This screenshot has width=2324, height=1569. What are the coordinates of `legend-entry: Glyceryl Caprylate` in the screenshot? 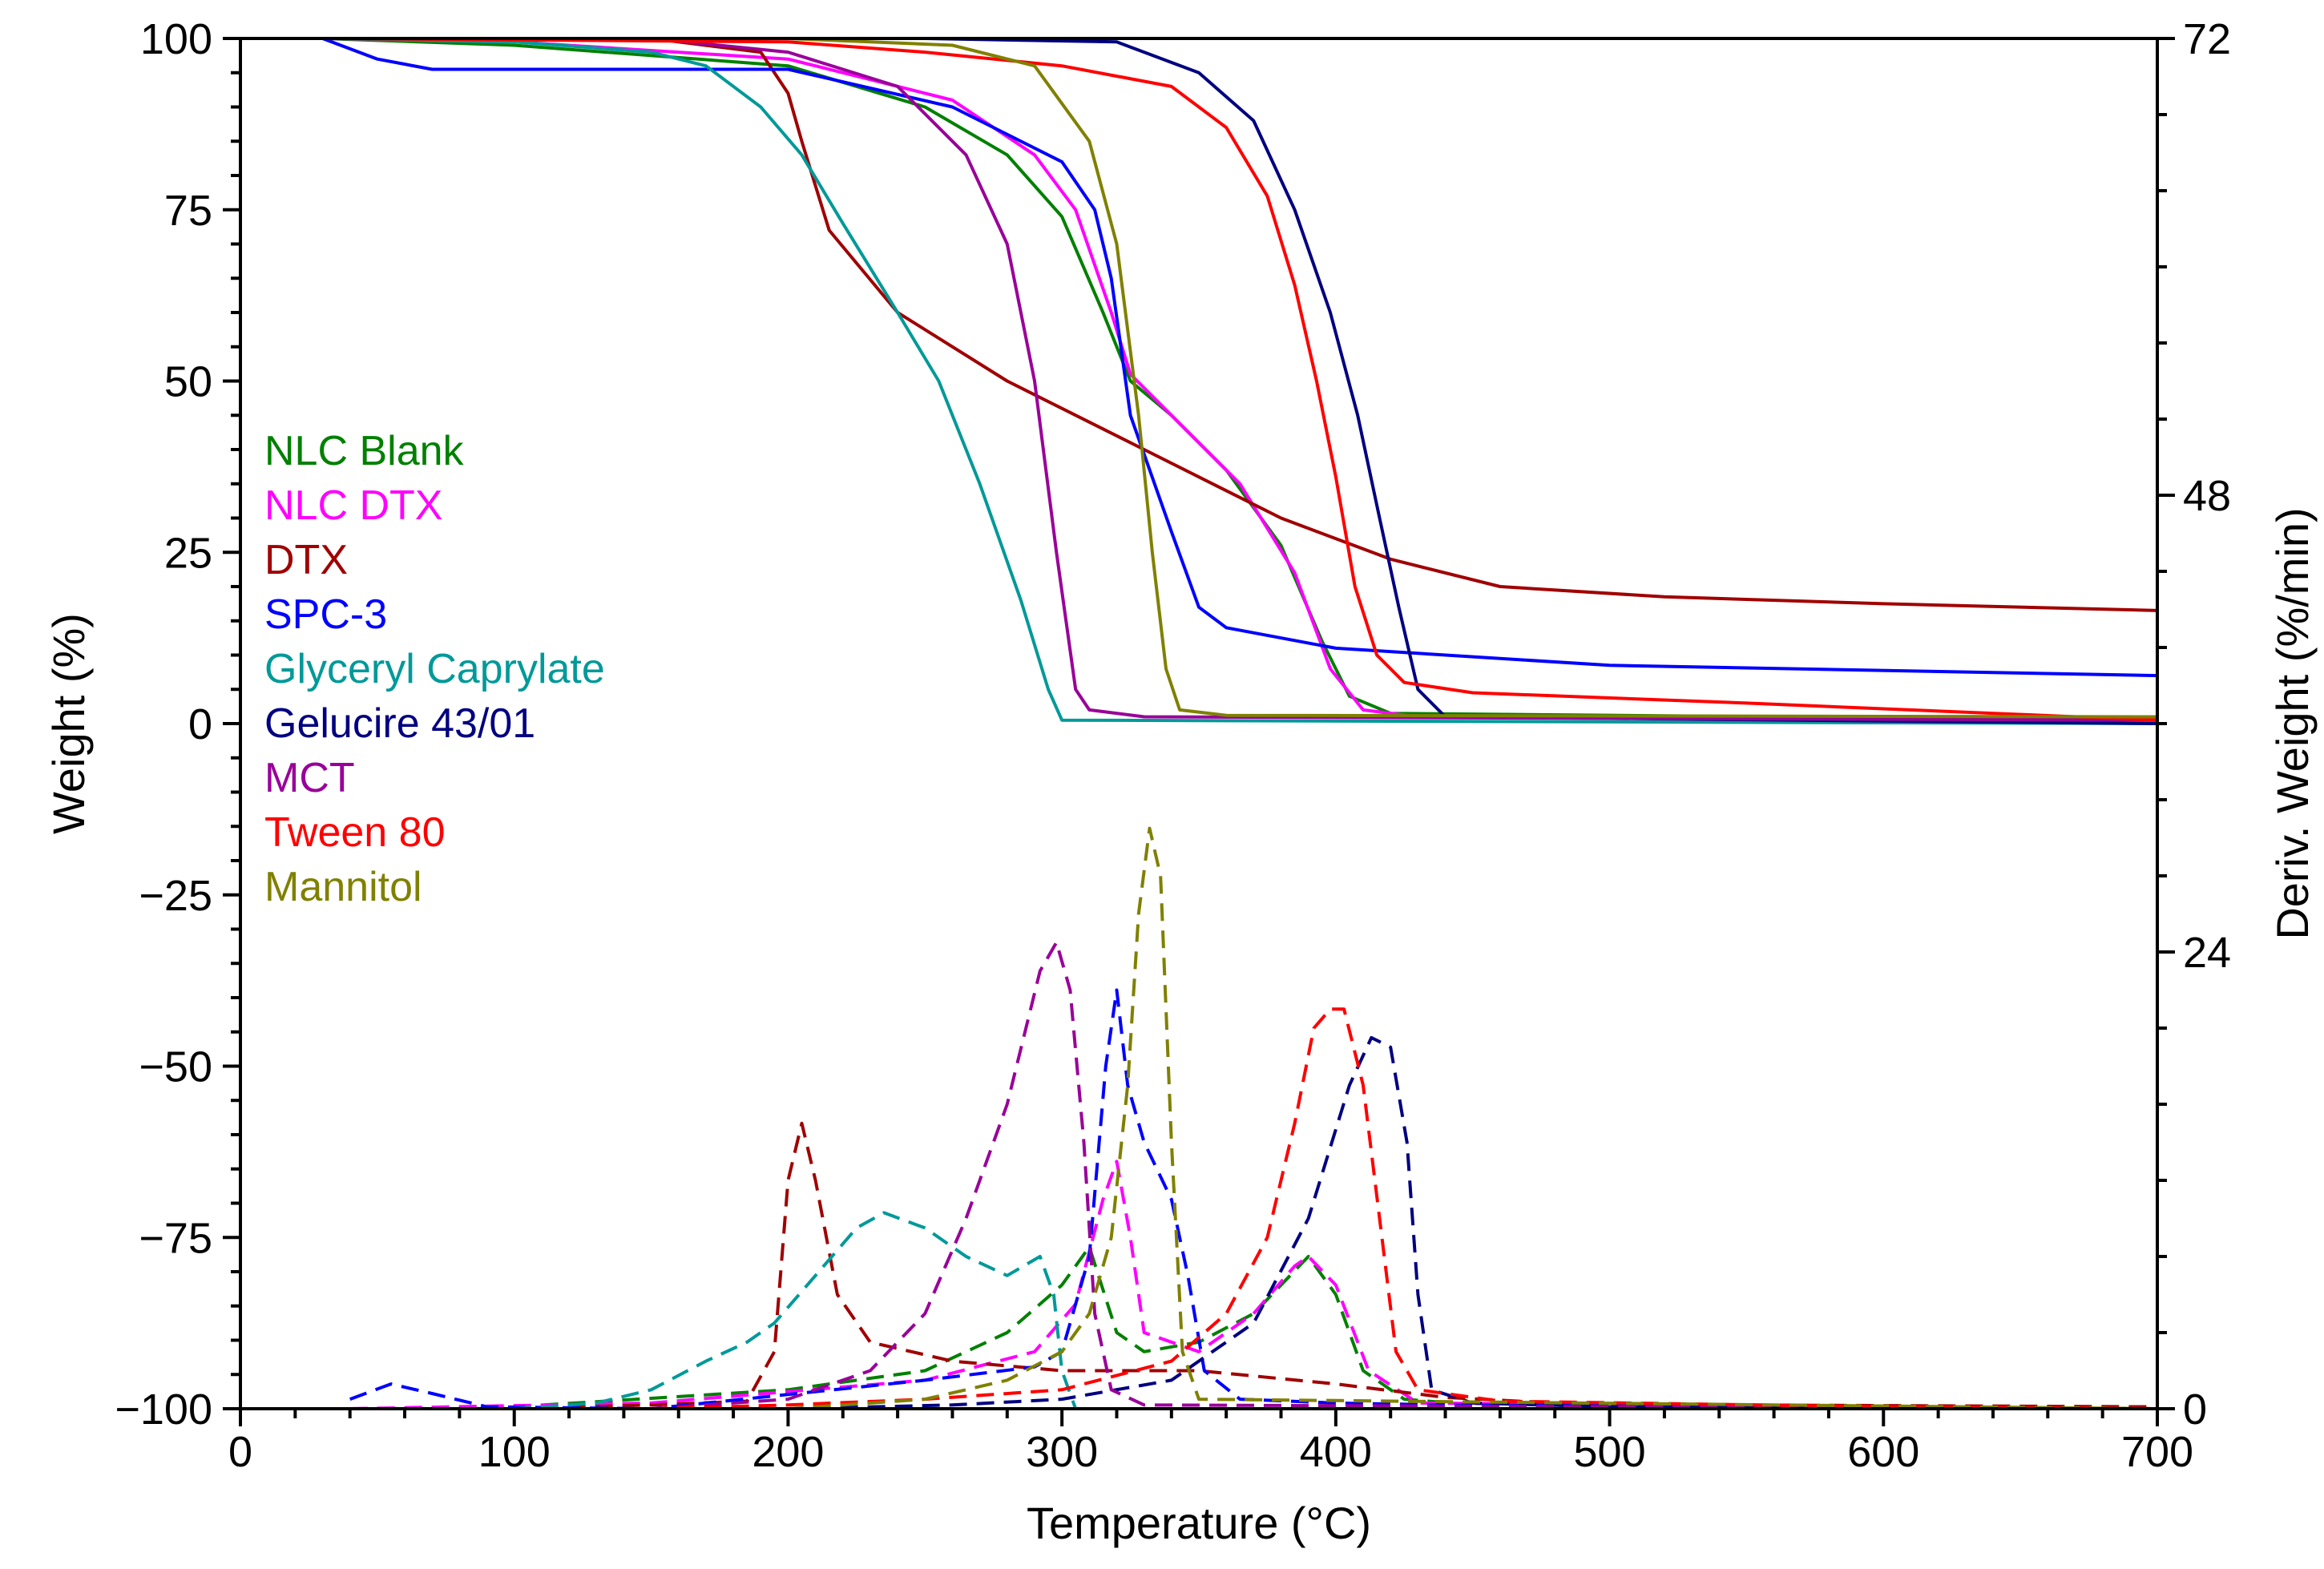 It's located at (435, 669).